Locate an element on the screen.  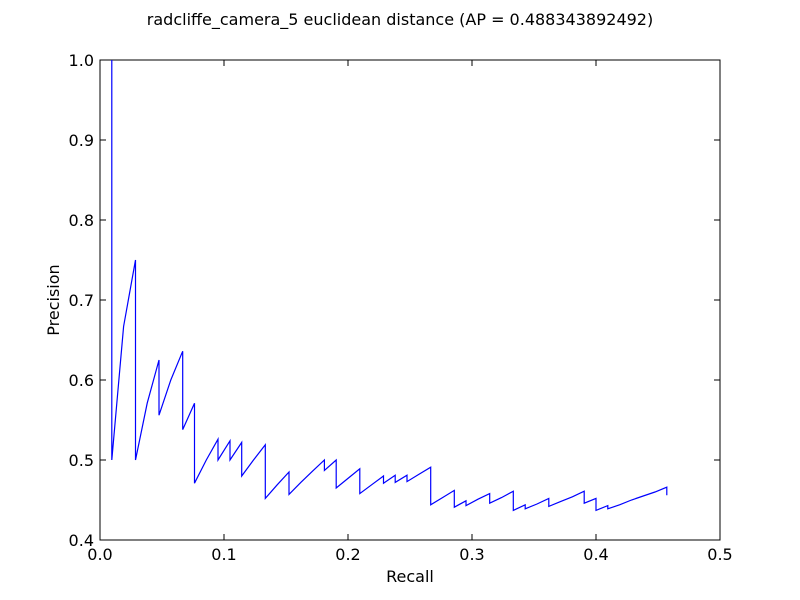
x-tick-label: 0.3 is located at coordinates (471, 554).